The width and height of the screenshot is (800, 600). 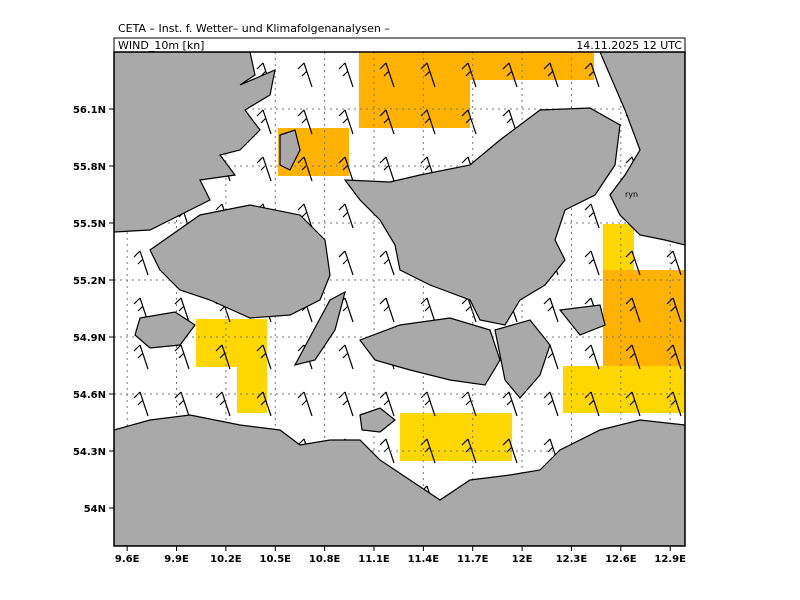 What do you see at coordinates (621, 559) in the screenshot?
I see `x-tick-label: 12.6E` at bounding box center [621, 559].